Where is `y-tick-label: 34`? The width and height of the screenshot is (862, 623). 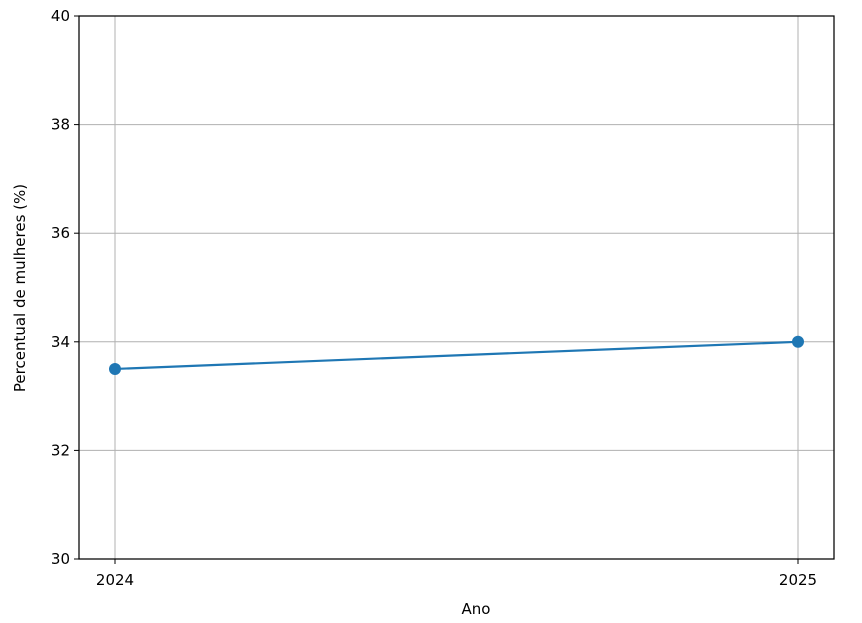
y-tick-label: 34 is located at coordinates (60, 342).